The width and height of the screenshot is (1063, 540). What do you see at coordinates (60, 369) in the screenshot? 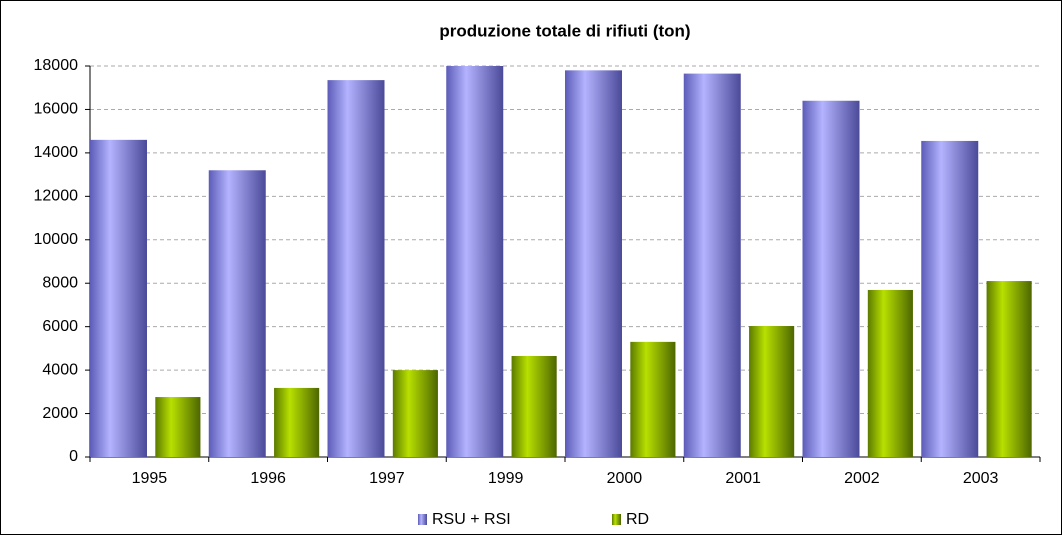
I see `y-tick-label: 4000` at bounding box center [60, 369].